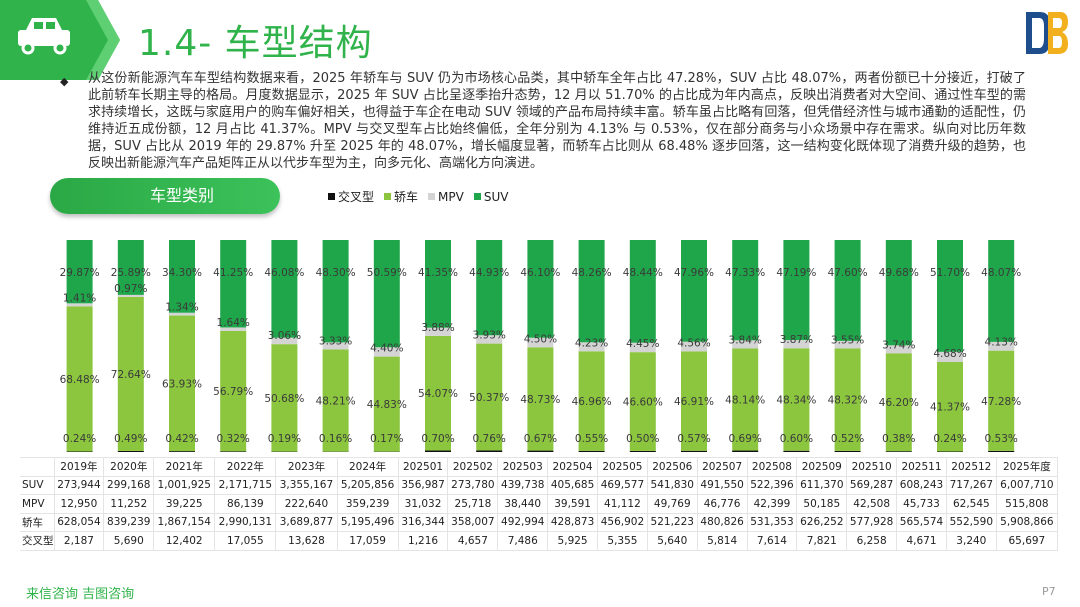 This screenshot has height=607, width=1080. Describe the element at coordinates (306, 541) in the screenshot. I see `table-cell: 13,628` at that location.